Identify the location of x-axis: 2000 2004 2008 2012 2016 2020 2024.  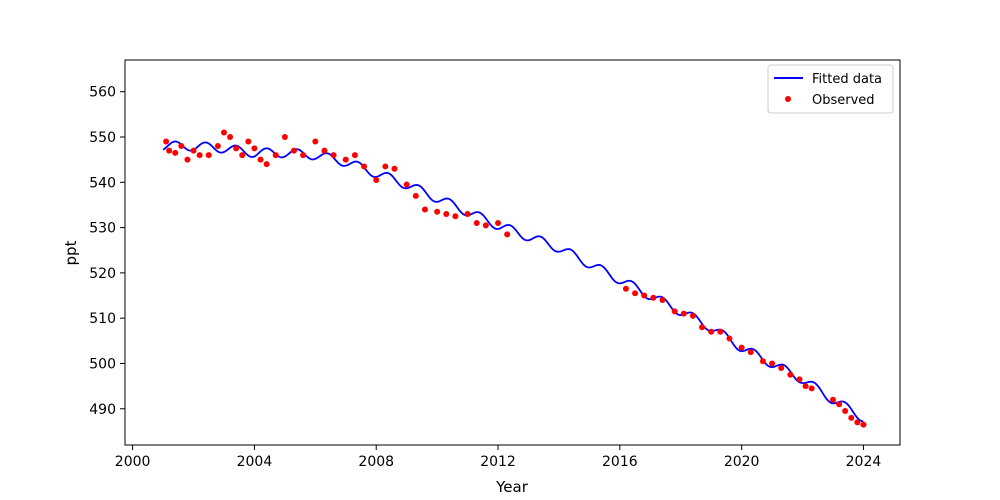
(498, 457).